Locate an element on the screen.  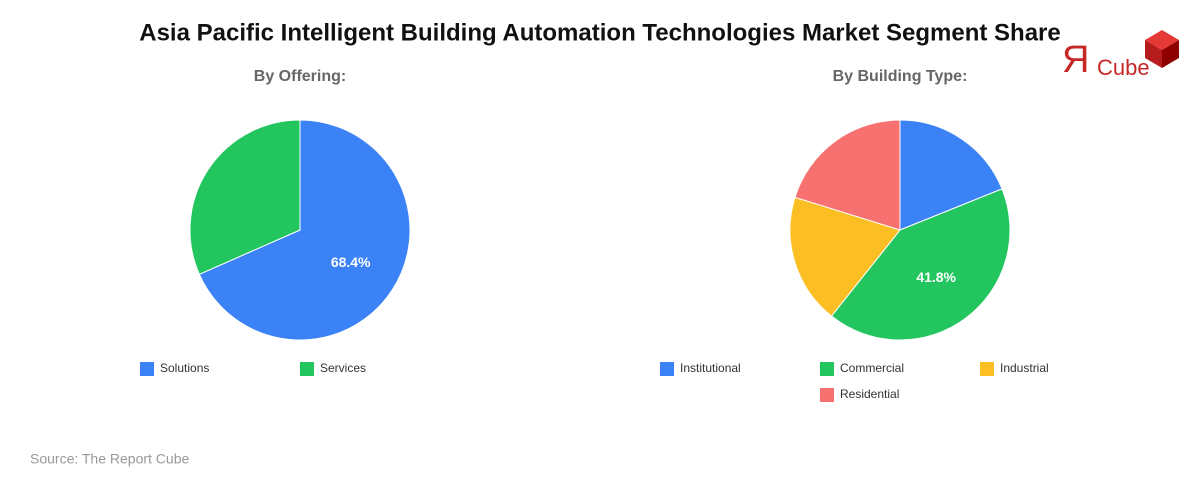
logo: Я Cube is located at coordinates (1120, 55).